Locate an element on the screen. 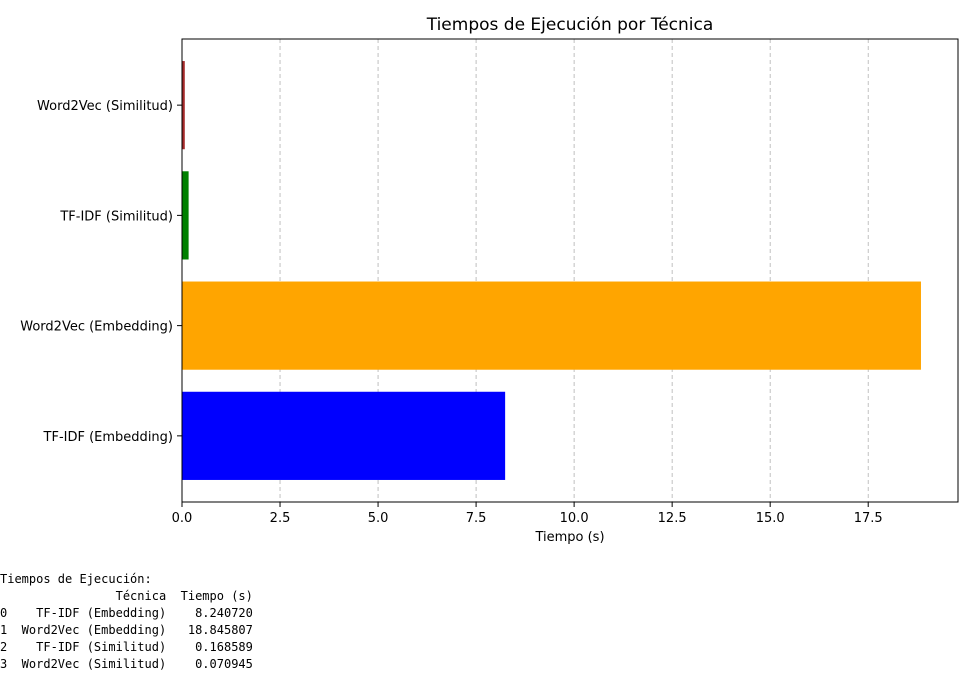  y-category-label: TF-IDF (Embedding) is located at coordinates (108, 437).